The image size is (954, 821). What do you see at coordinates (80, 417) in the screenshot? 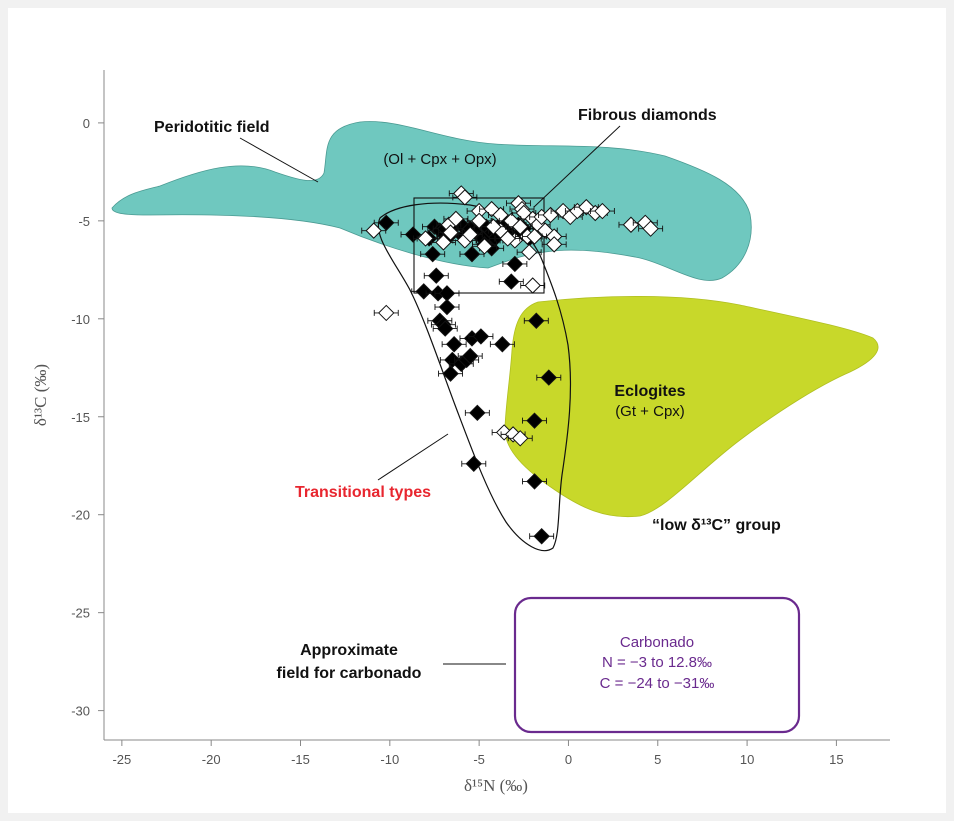
I see `y-tick-label: -15` at bounding box center [80, 417].